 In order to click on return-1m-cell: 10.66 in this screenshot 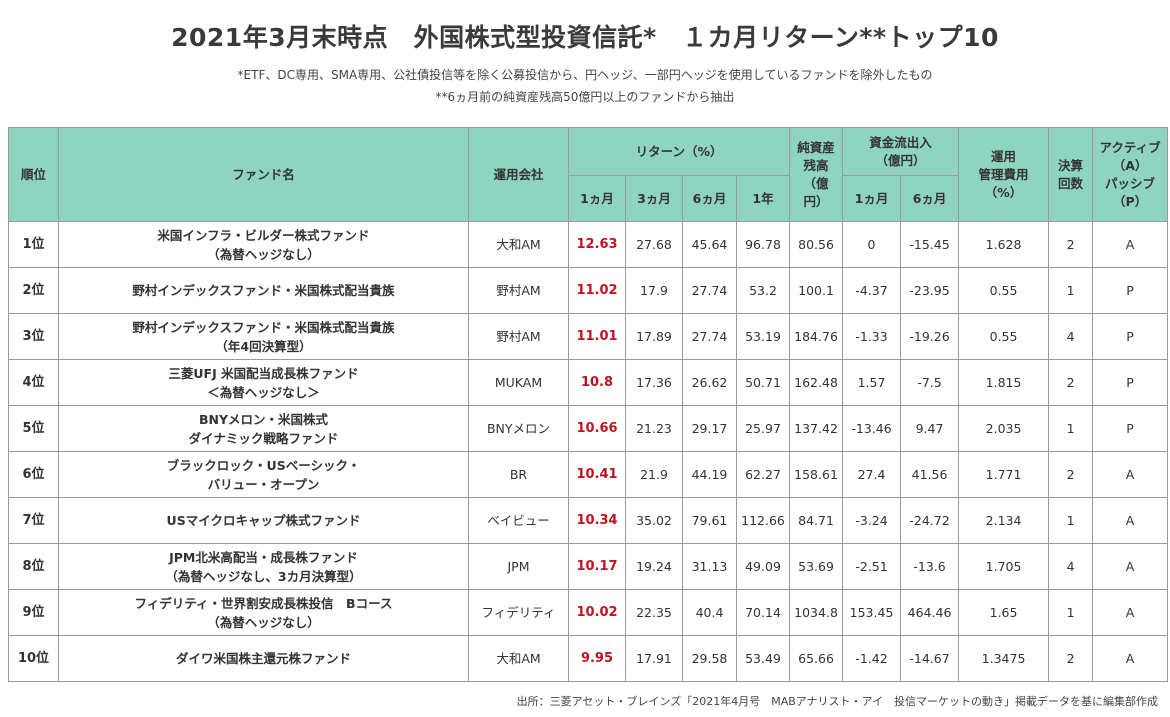, I will do `click(597, 428)`.